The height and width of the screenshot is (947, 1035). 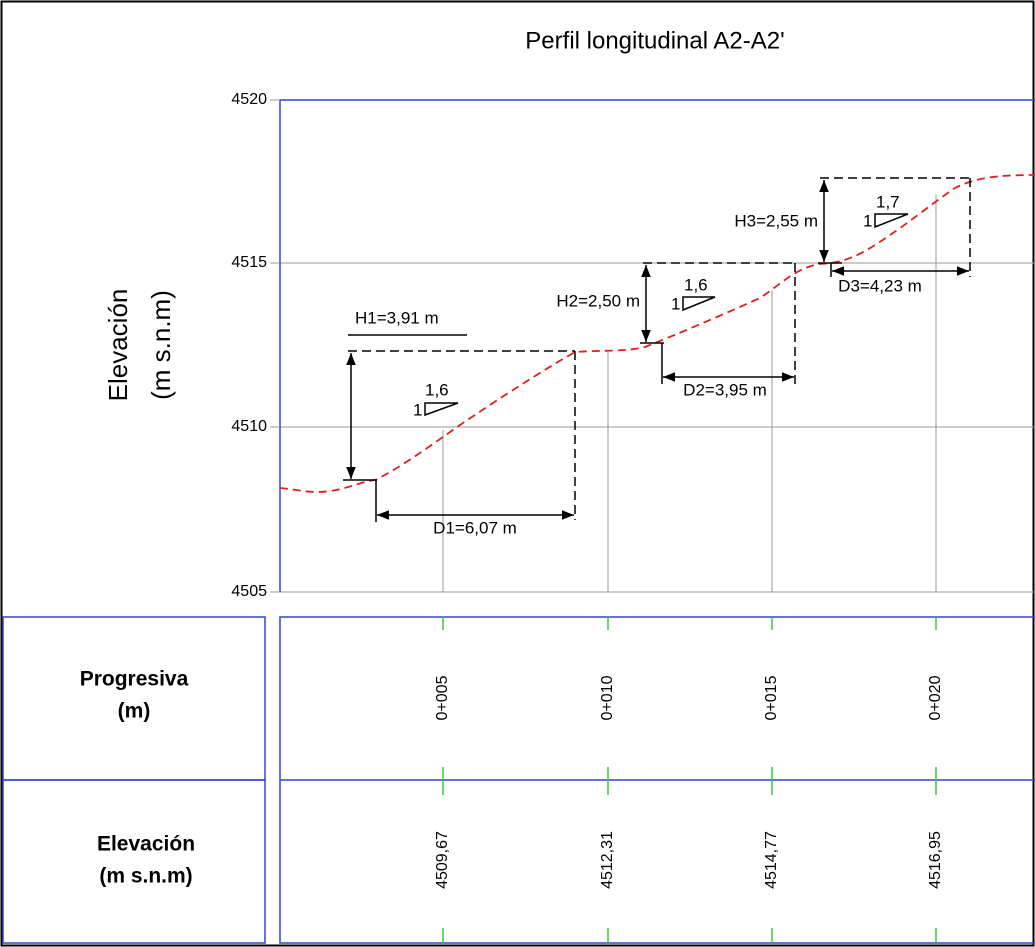 I want to click on row-header: Progresiva, so click(x=134, y=679).